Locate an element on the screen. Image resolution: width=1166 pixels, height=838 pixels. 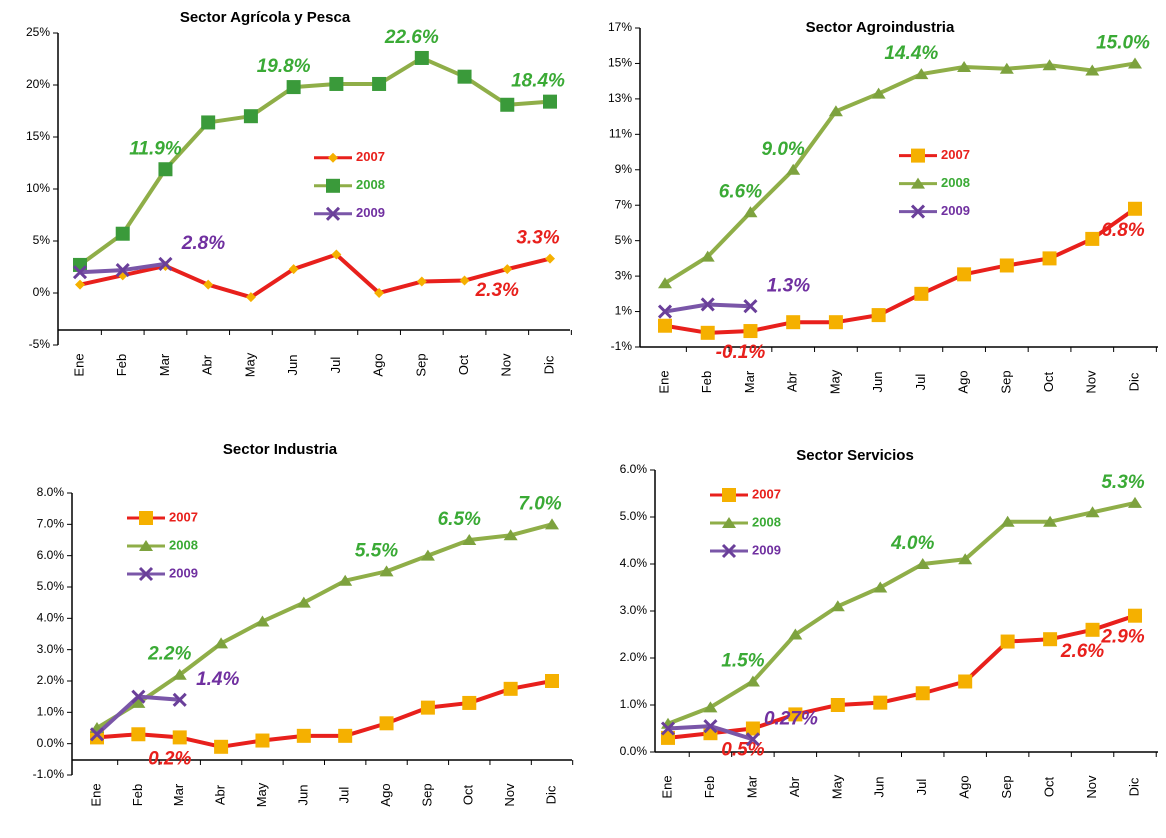
x-tick-label: Dic is located at coordinates (1133, 786).